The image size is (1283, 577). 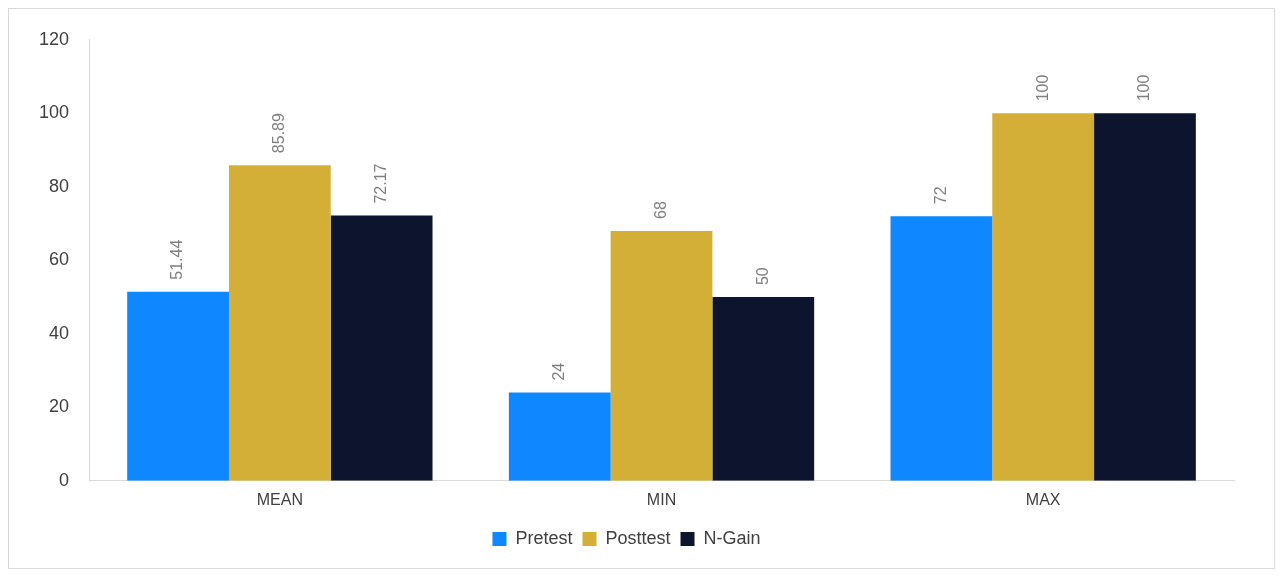 I want to click on data-label: 68, so click(x=660, y=210).